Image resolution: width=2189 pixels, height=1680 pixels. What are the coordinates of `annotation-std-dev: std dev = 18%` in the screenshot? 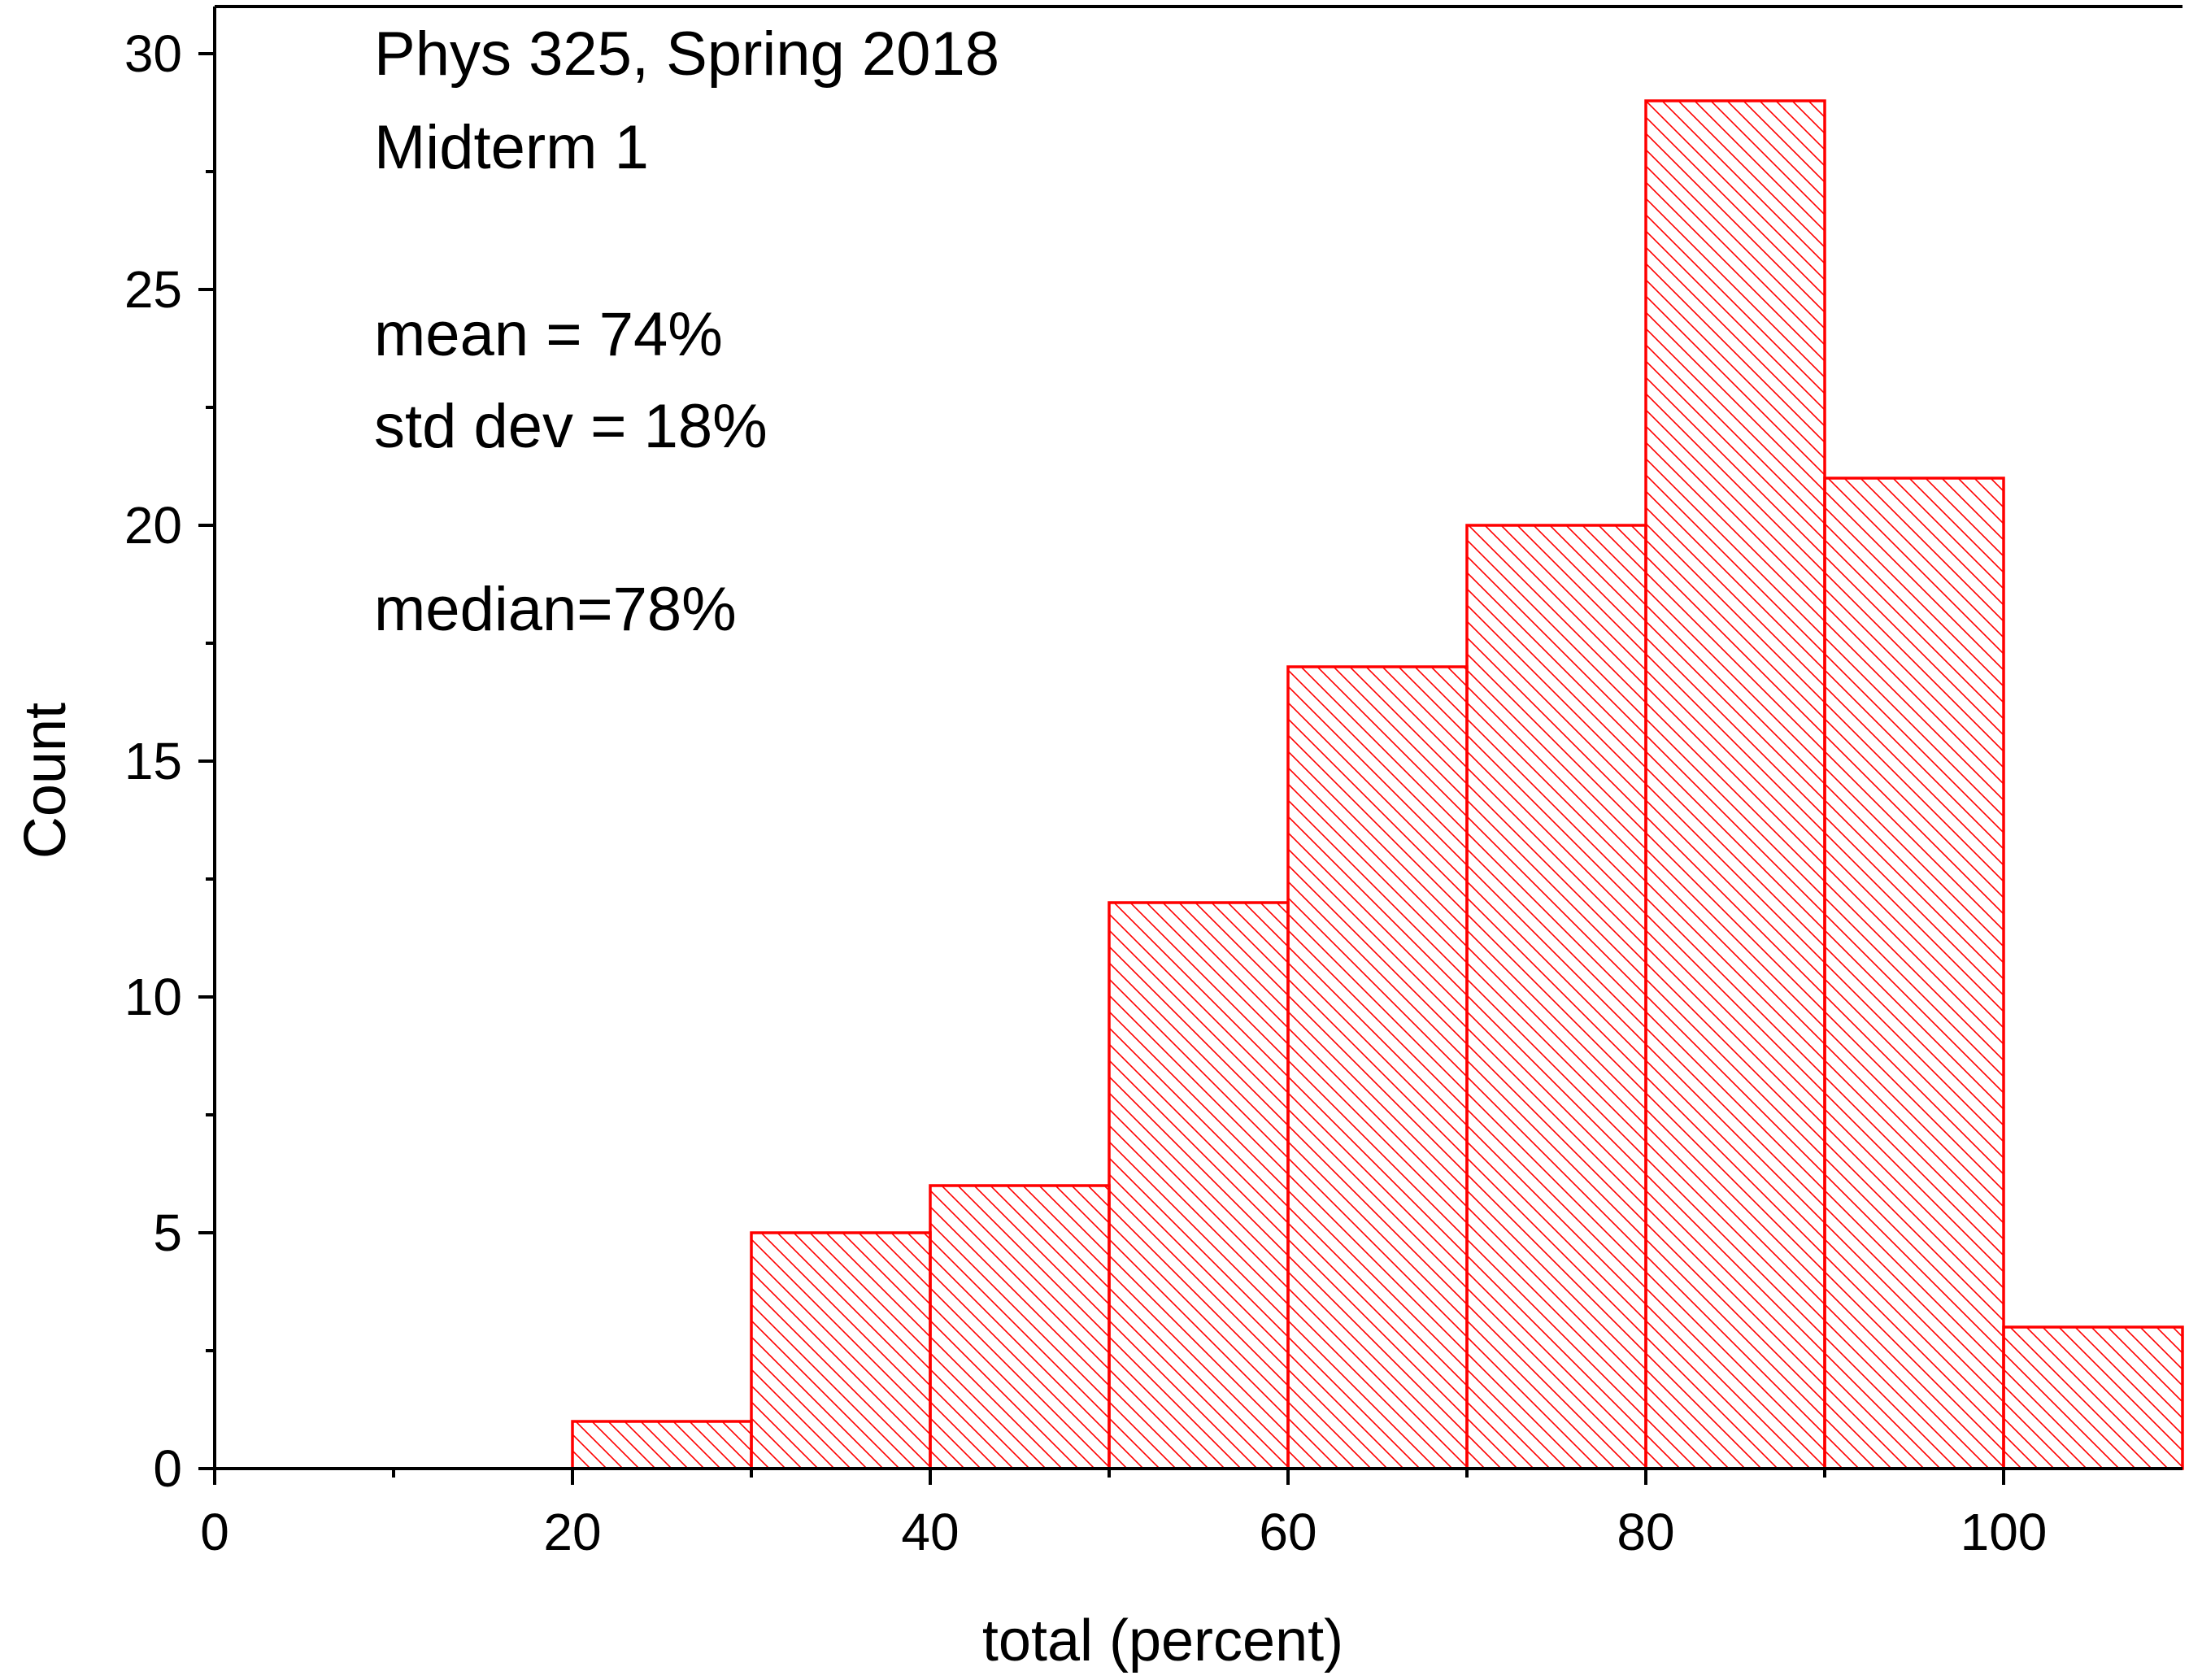 It's located at (571, 426).